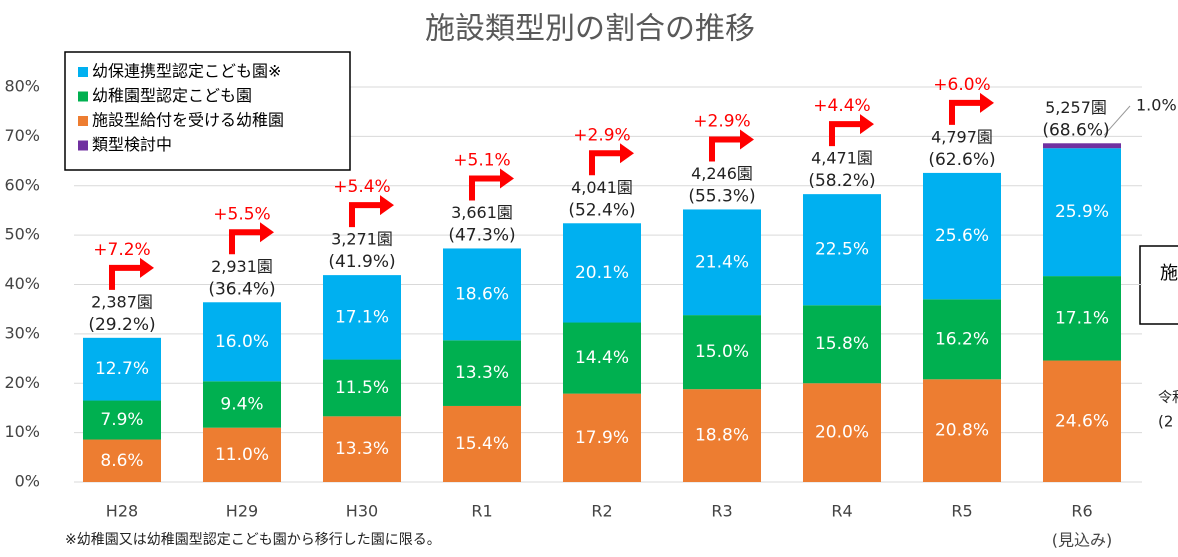 The image size is (1178, 557). I want to click on share-label: (55.3%), so click(721, 196).